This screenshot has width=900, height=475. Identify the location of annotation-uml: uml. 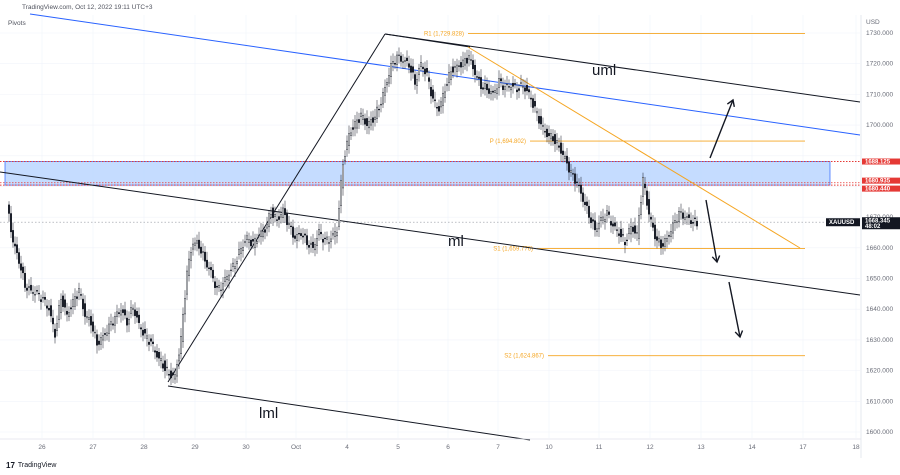
(604, 70).